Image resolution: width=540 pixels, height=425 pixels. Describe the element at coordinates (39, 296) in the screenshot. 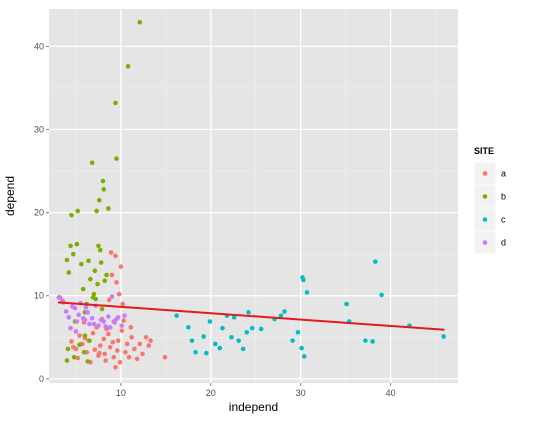

I see `y-tick-label: 10` at that location.